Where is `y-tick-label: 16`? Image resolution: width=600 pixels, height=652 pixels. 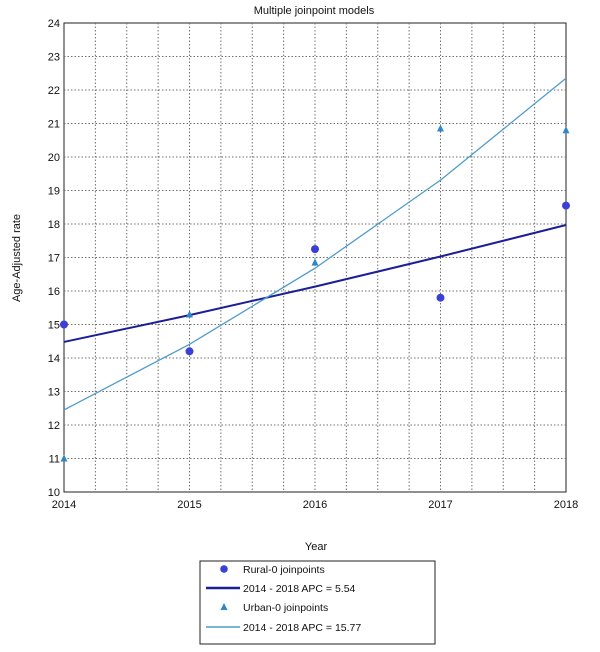
y-tick-label: 16 is located at coordinates (54, 292).